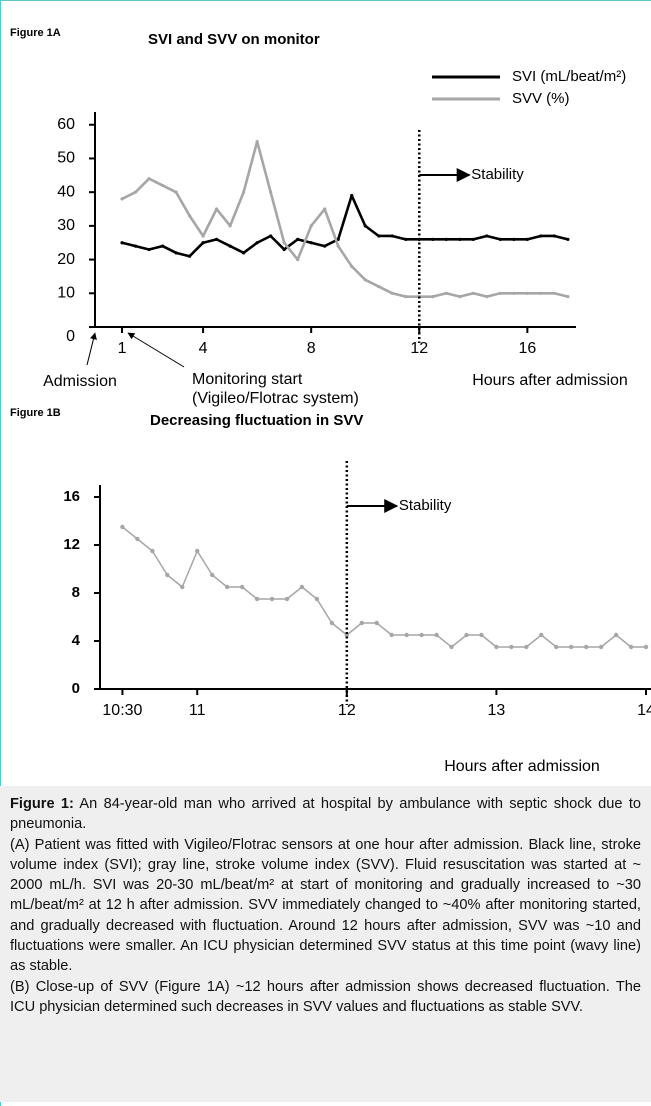 Image resolution: width=651 pixels, height=1106 pixels. I want to click on figure-label: Figure 1A, so click(35, 33).